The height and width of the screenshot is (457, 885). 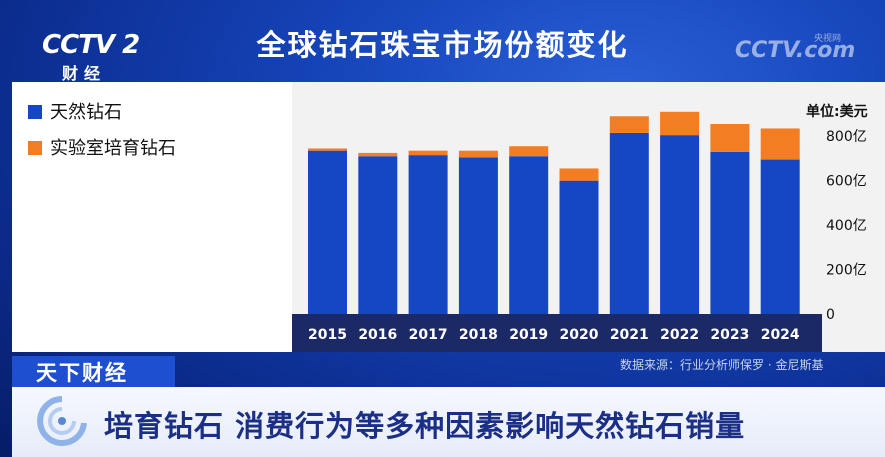 What do you see at coordinates (579, 247) in the screenshot?
I see `bar-natural-2020` at bounding box center [579, 247].